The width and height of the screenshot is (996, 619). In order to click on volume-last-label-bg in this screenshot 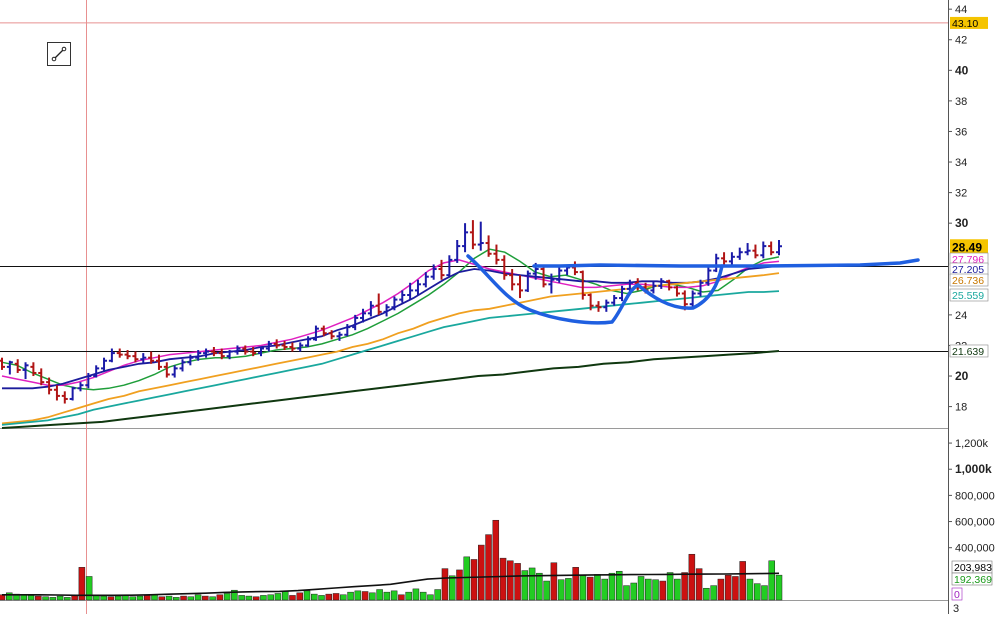, I will do `click(972, 579)`.